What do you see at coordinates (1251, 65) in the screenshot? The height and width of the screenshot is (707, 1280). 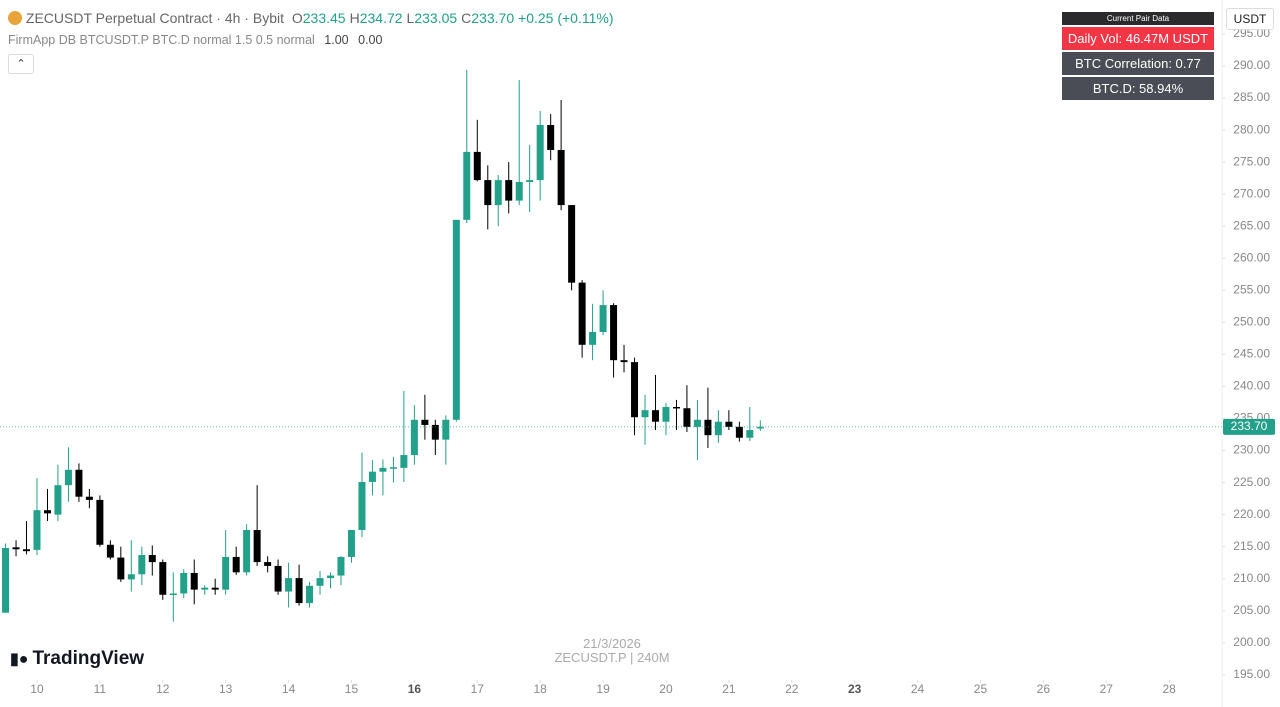 I see `y-tick-label: 290.00` at bounding box center [1251, 65].